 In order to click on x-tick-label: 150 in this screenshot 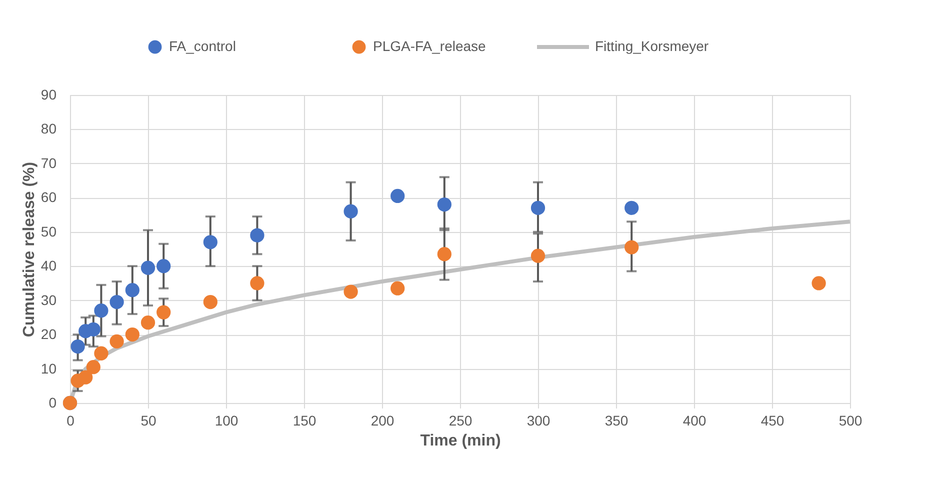, I will do `click(304, 420)`.